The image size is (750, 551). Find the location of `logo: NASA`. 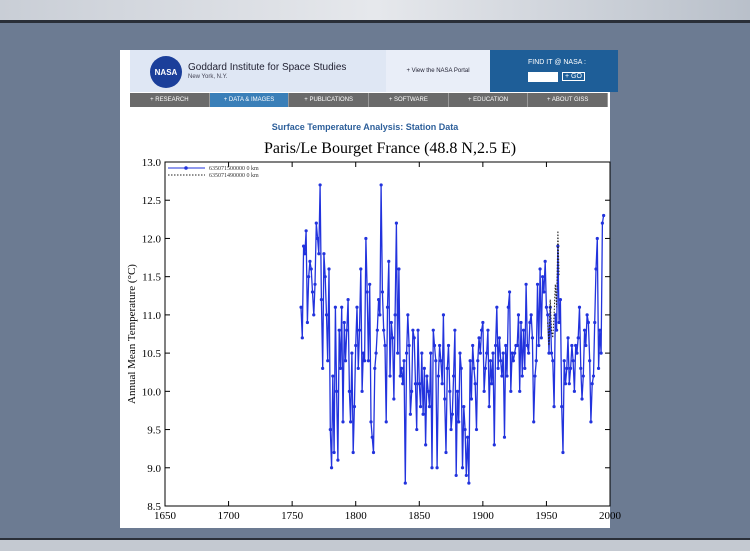

logo: NASA is located at coordinates (166, 72).